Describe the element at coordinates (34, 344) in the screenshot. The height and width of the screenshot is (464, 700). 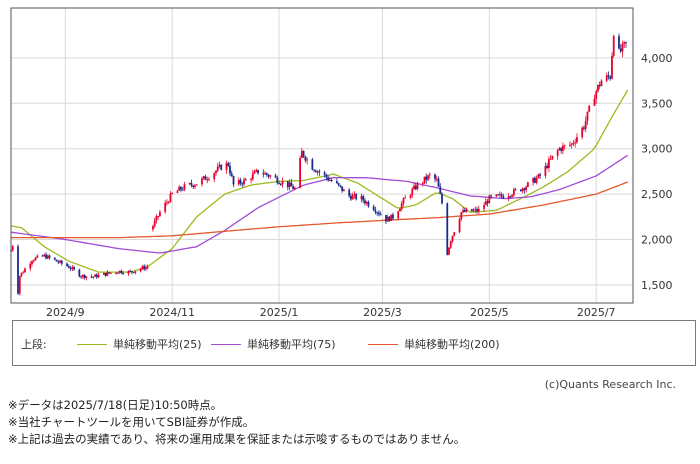
I see `legend-prefix: 上段:` at that location.